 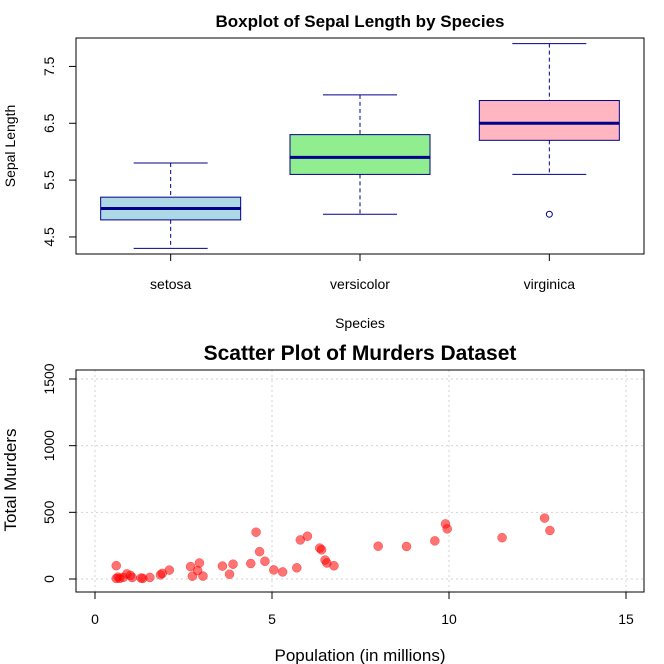 I want to click on box-setosa, so click(x=171, y=205).